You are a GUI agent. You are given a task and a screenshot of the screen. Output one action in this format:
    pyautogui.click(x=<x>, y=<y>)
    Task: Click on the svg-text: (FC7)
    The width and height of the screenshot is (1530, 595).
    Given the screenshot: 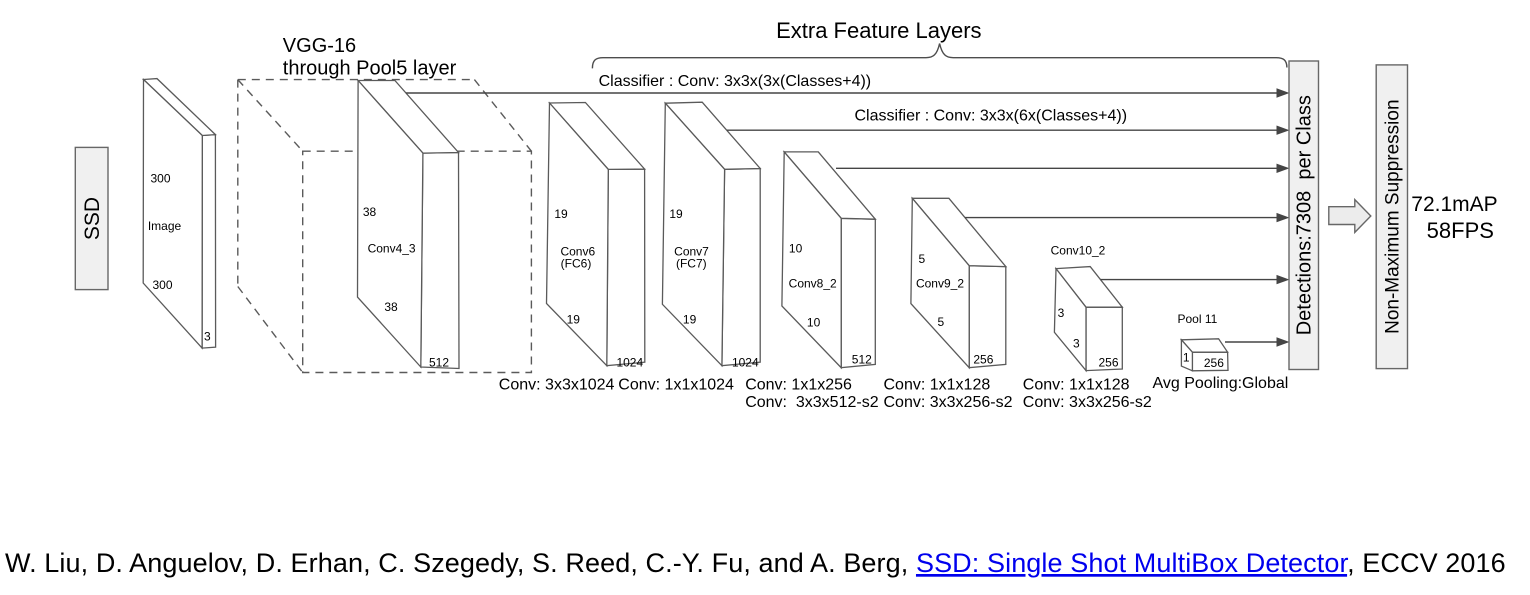 What is the action you would take?
    pyautogui.click(x=691, y=264)
    